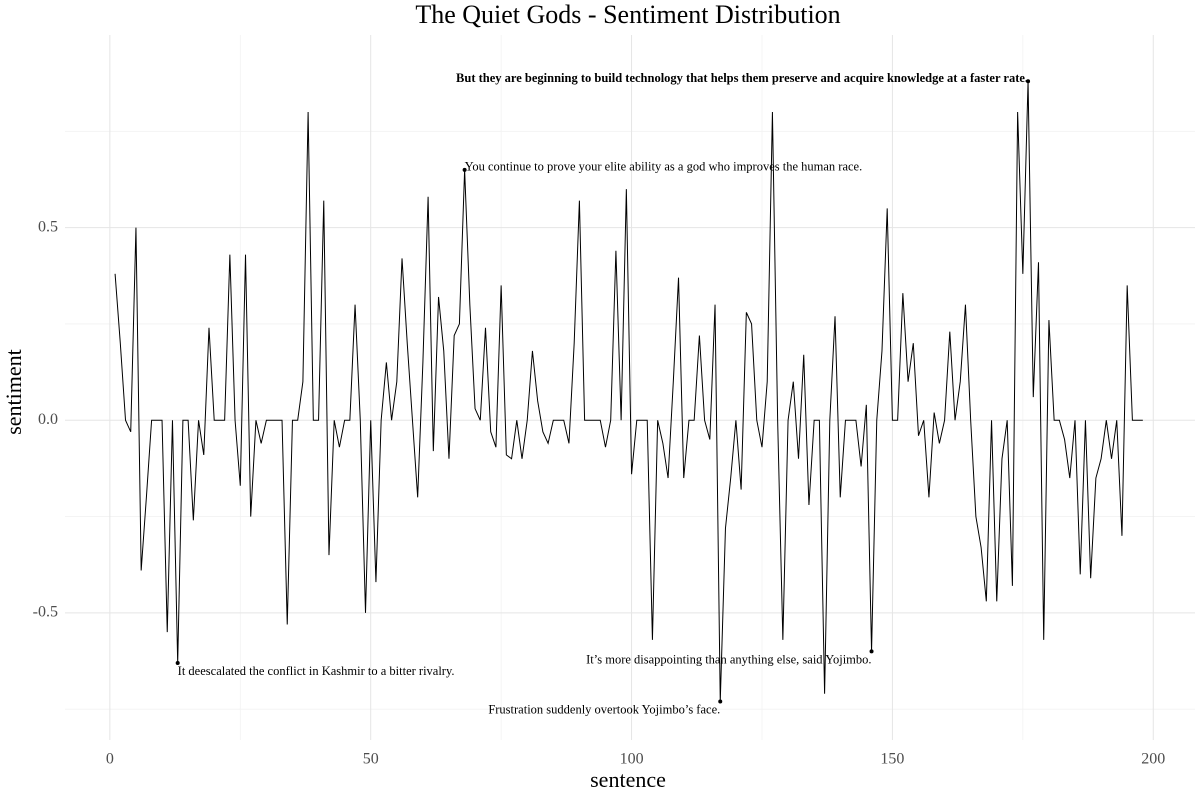 This screenshot has height=800, width=1200. I want to click on x-tick-label: 0, so click(110, 759).